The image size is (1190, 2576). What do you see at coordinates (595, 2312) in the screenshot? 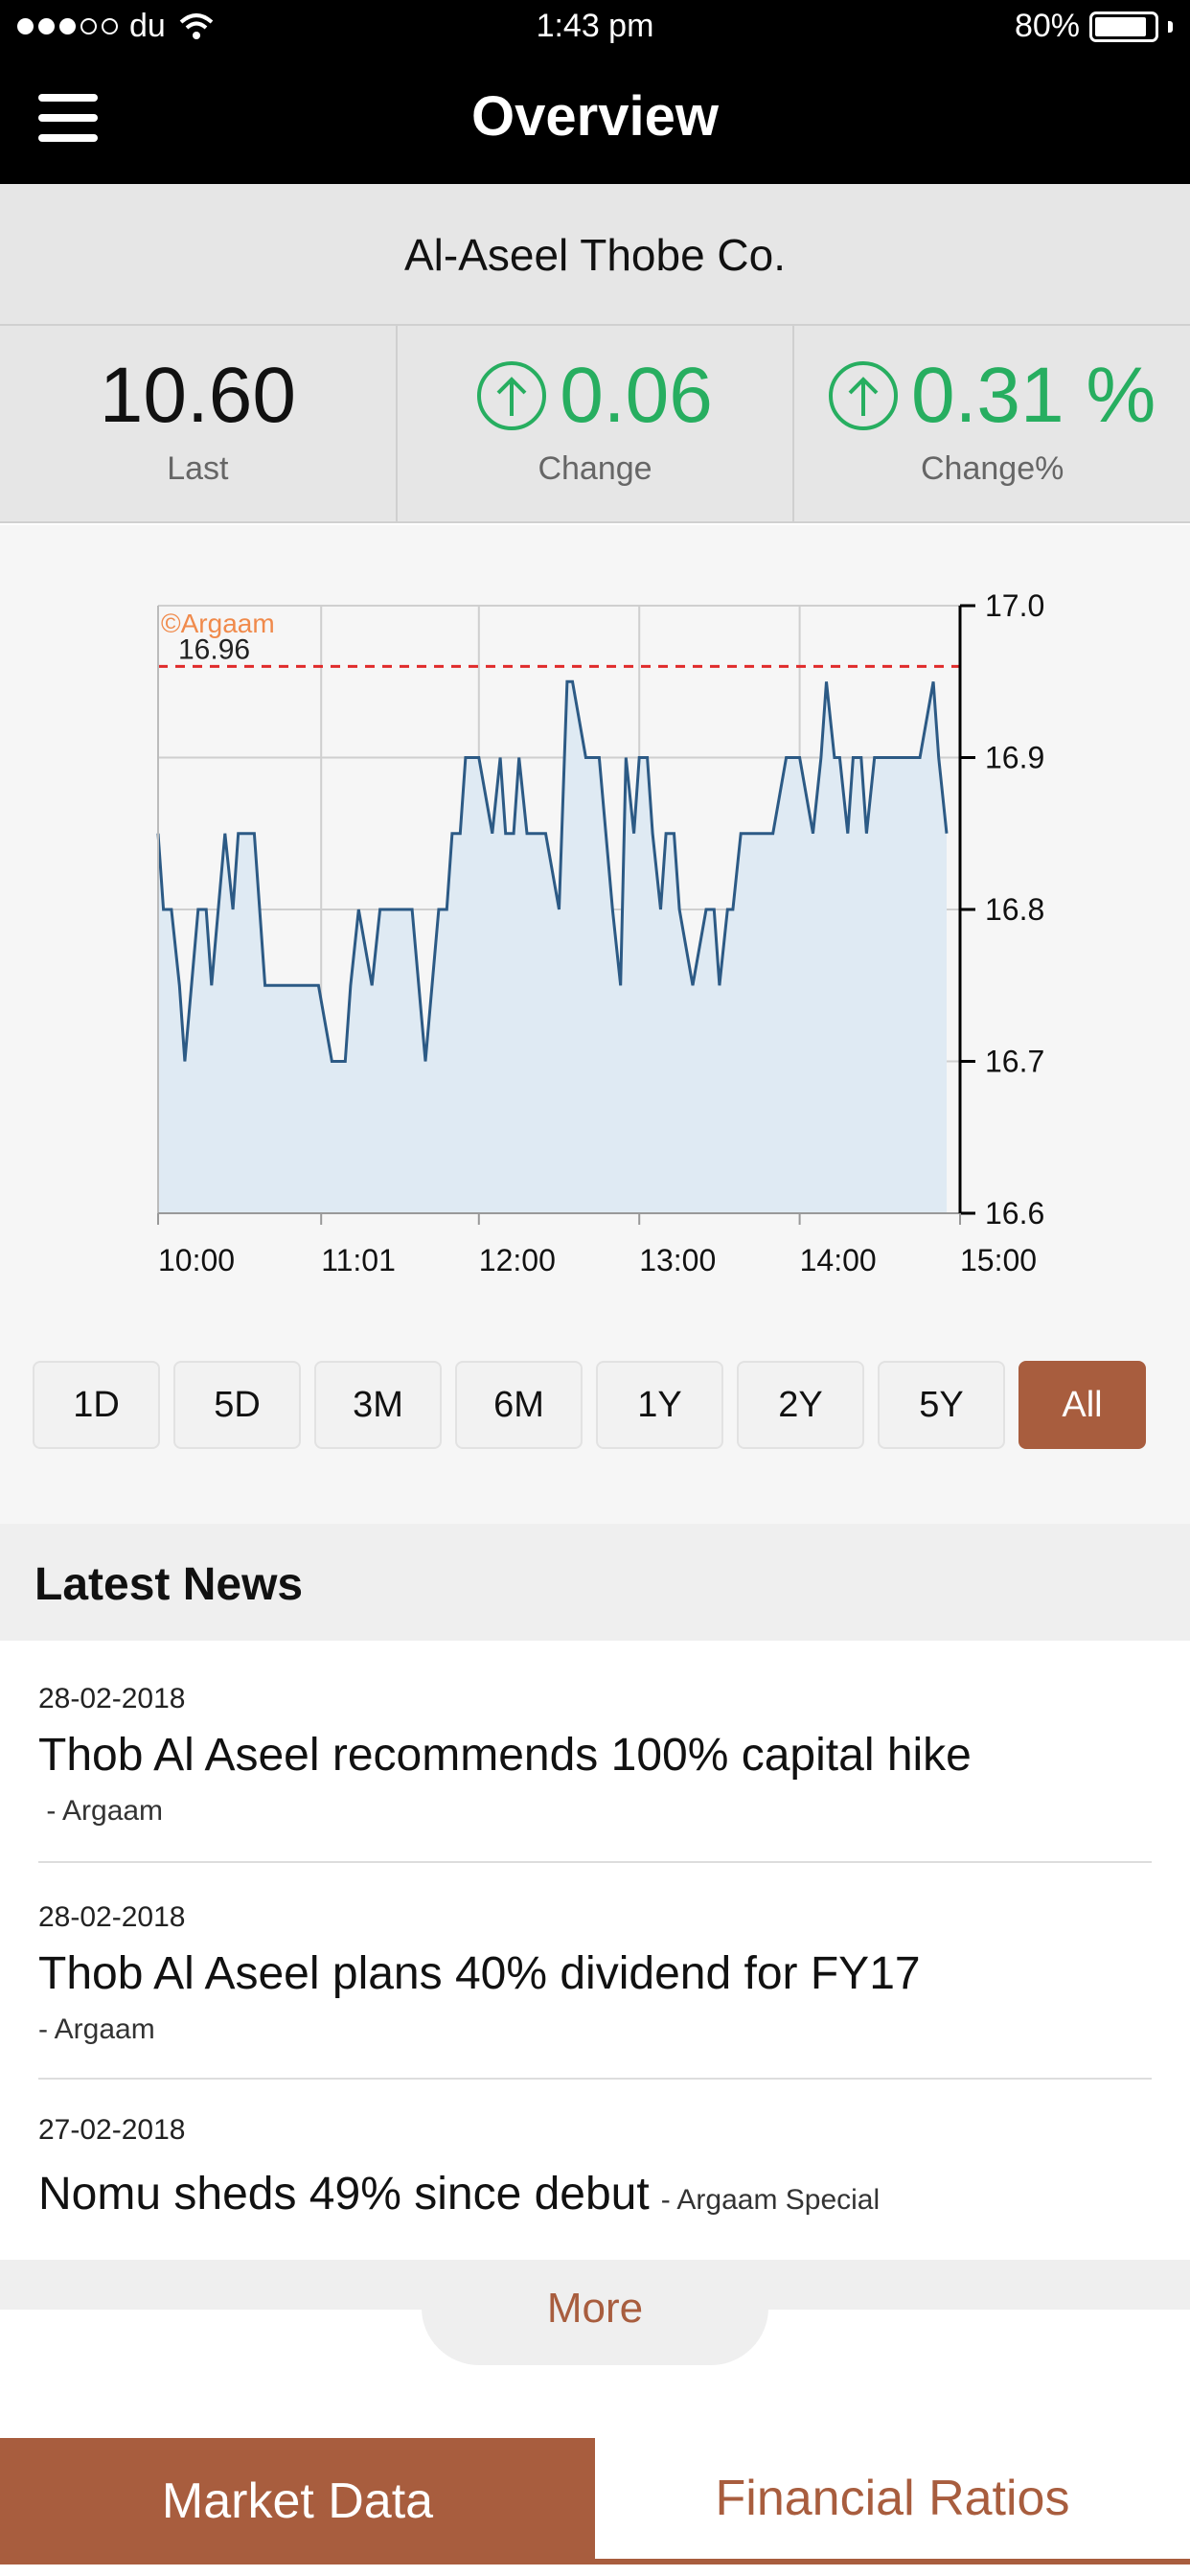
I see `more-button: More` at bounding box center [595, 2312].